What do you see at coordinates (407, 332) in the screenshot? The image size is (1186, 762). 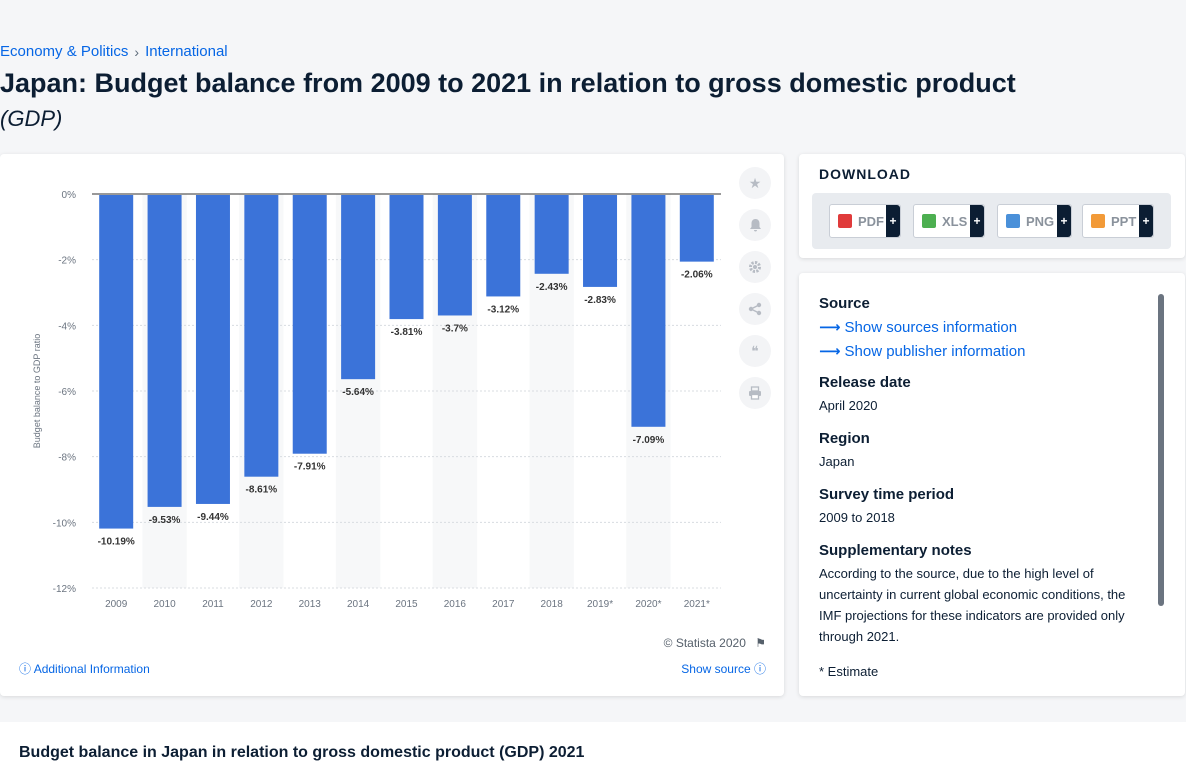 I see `data-label: -3.81%` at bounding box center [407, 332].